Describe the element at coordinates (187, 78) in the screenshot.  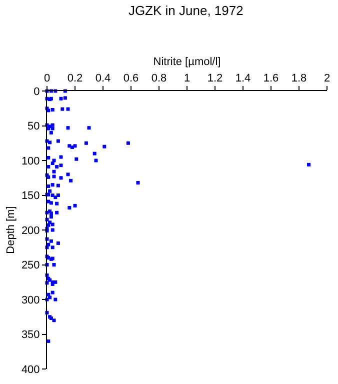
I see `x-tick-label: 1` at that location.